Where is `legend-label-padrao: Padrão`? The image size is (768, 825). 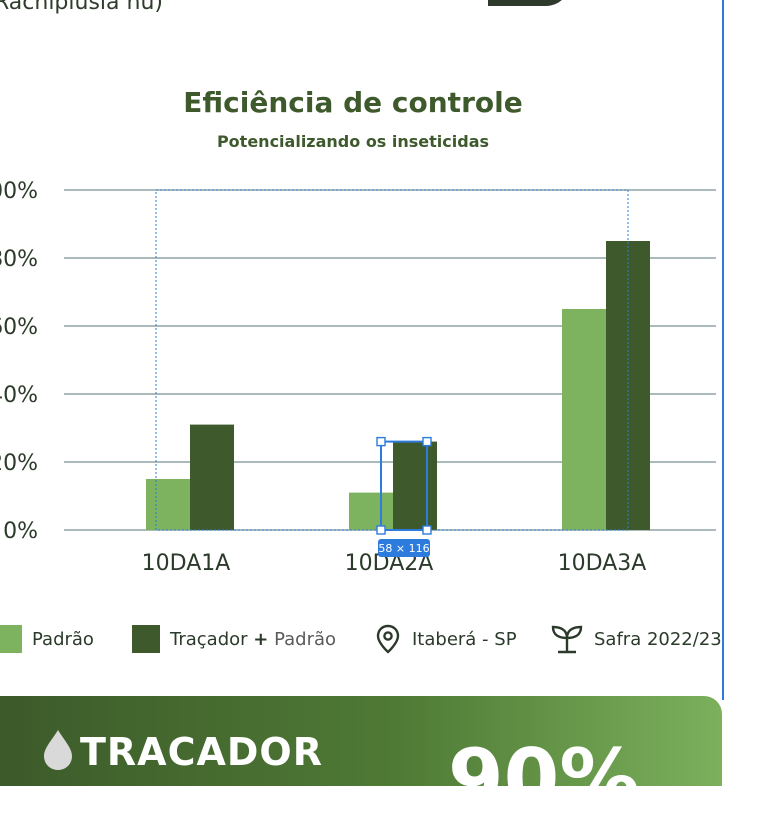 legend-label-padrao: Padrão is located at coordinates (63, 639).